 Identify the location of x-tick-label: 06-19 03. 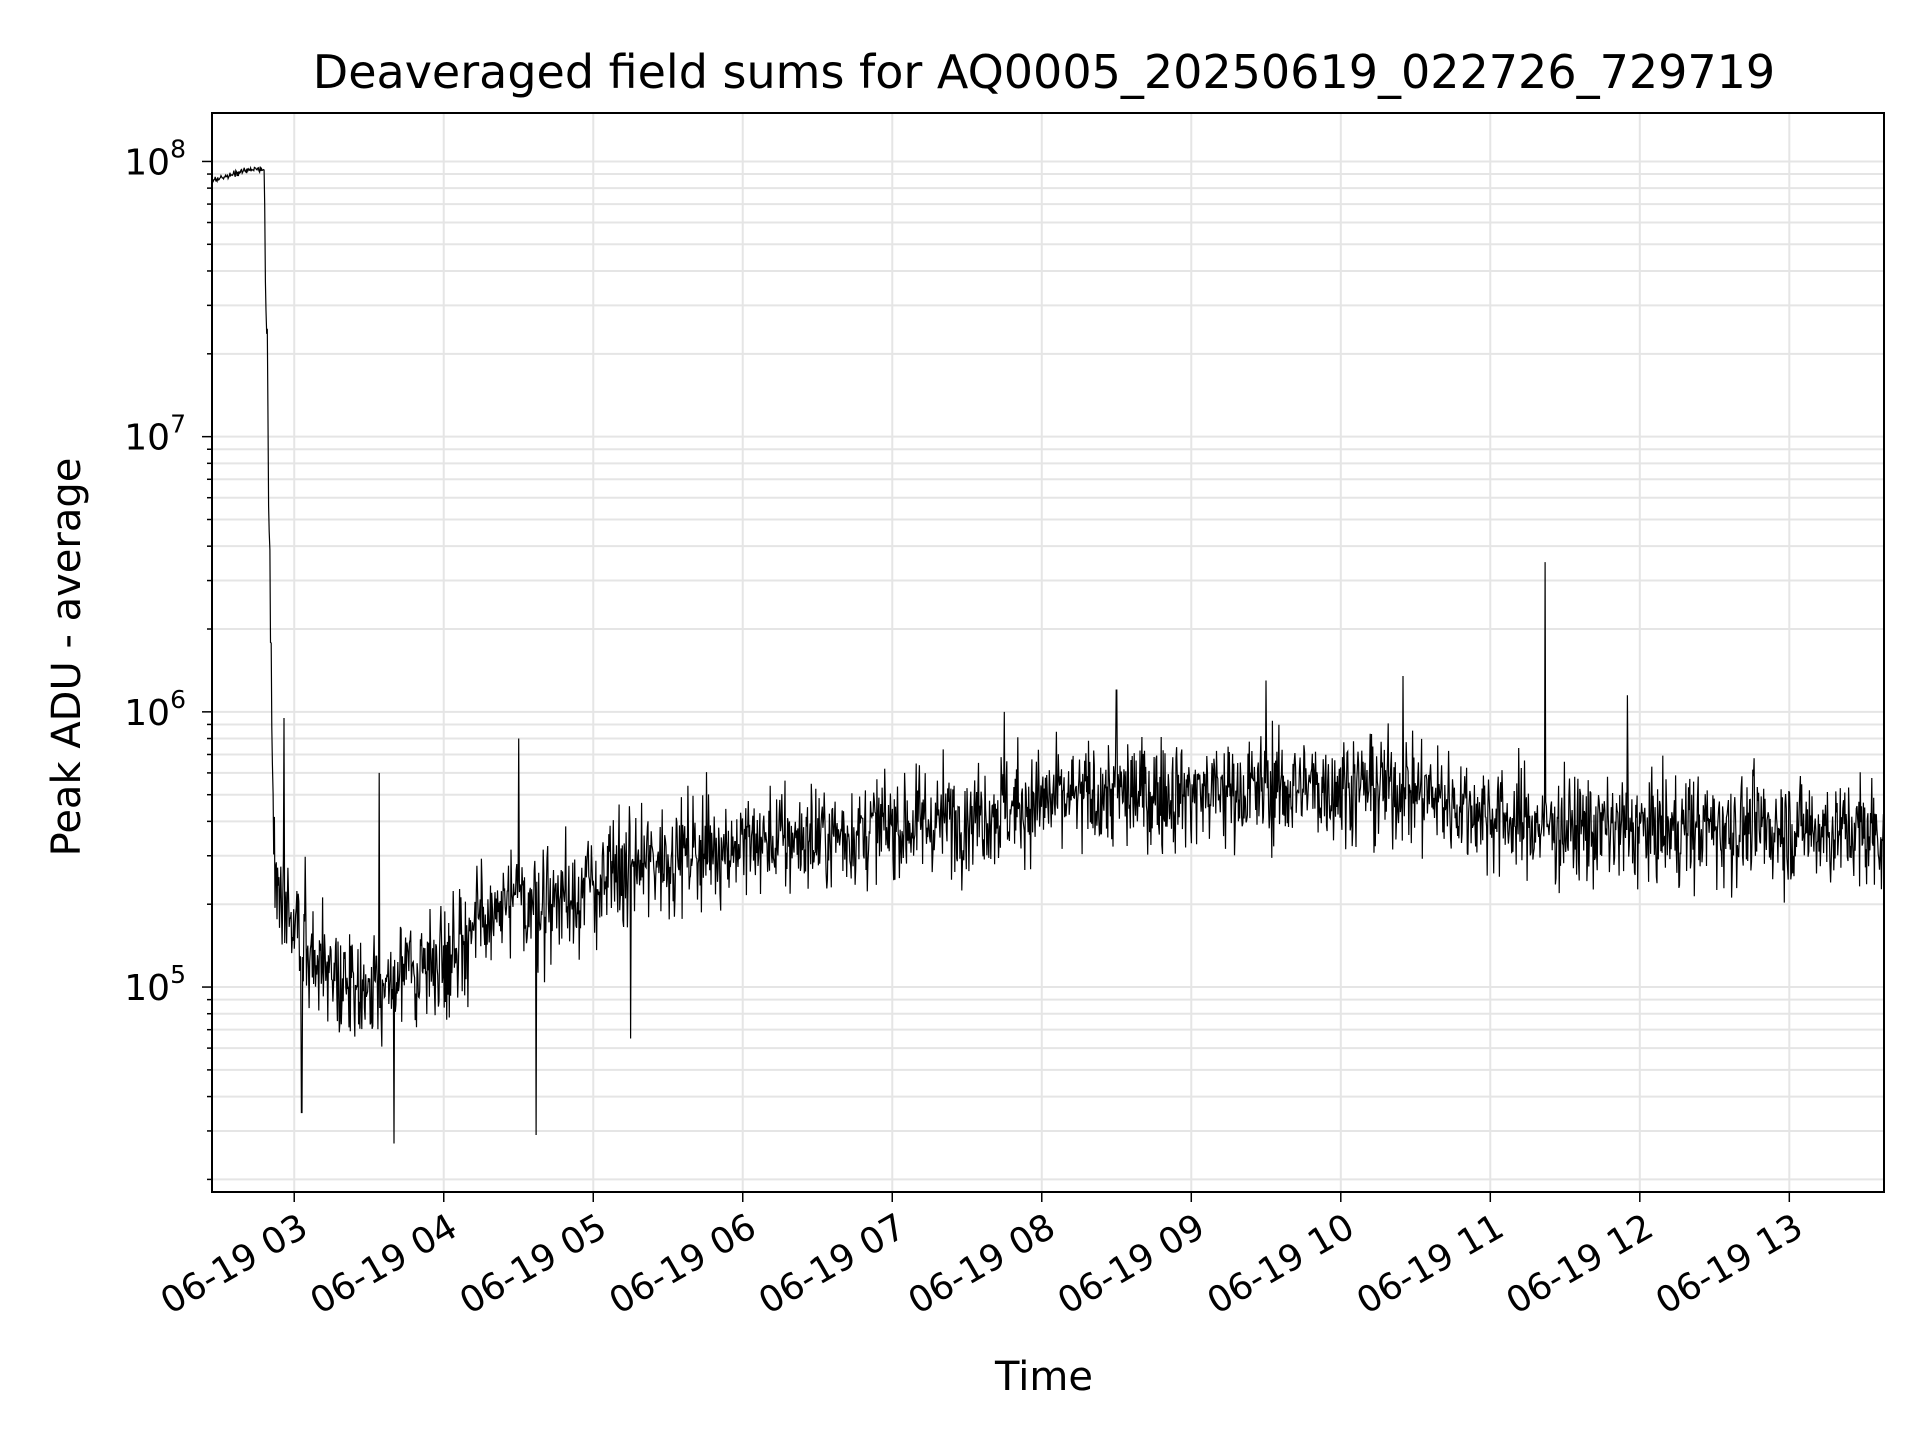
(234, 1264).